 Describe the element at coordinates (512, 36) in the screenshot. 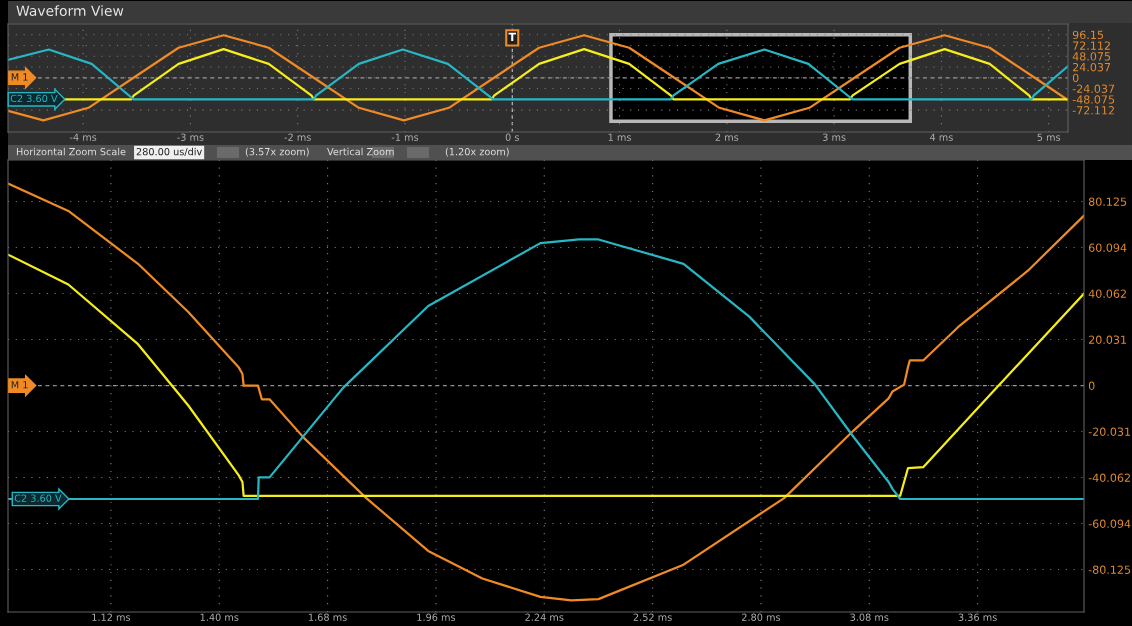

I see `ref-line-label: T` at that location.